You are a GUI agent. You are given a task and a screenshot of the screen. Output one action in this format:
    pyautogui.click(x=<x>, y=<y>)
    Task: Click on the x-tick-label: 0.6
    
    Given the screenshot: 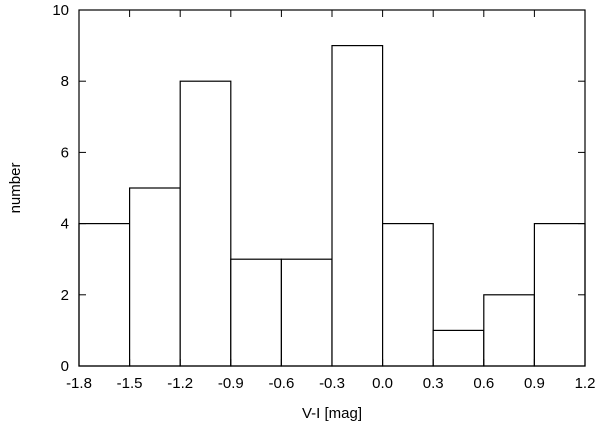 What is the action you would take?
    pyautogui.click(x=483, y=383)
    